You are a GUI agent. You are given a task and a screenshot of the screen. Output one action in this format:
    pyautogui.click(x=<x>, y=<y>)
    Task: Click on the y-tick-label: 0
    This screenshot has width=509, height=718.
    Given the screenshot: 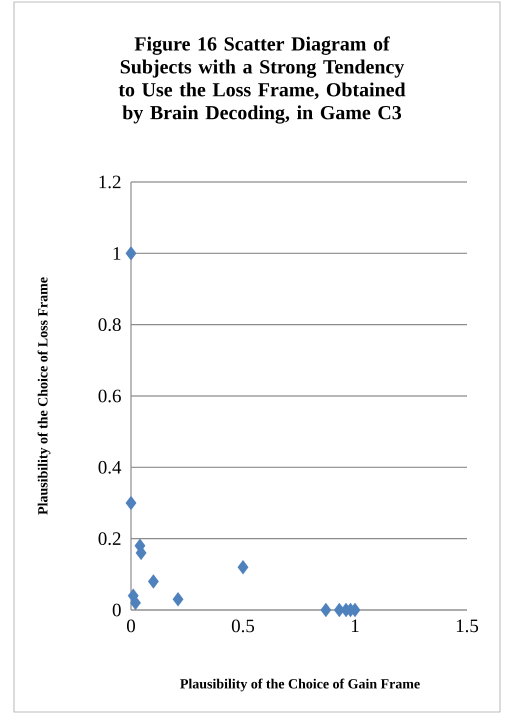 What is the action you would take?
    pyautogui.click(x=116, y=610)
    